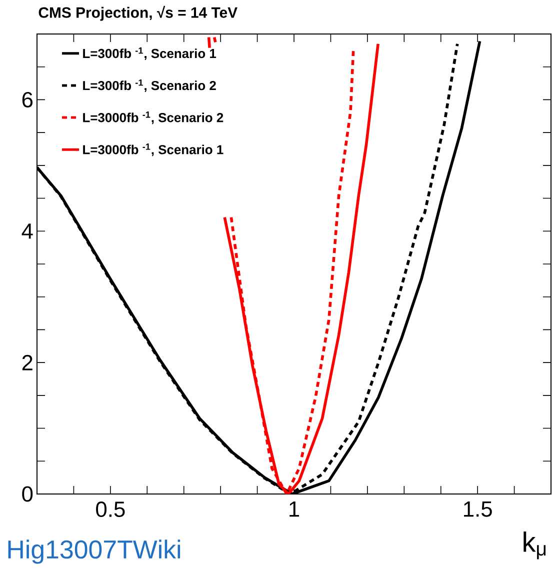 This screenshot has height=570, width=559. Describe the element at coordinates (149, 53) in the screenshot. I see `legend-label: L=300fb $^{-1}$, Scenario 1` at that location.